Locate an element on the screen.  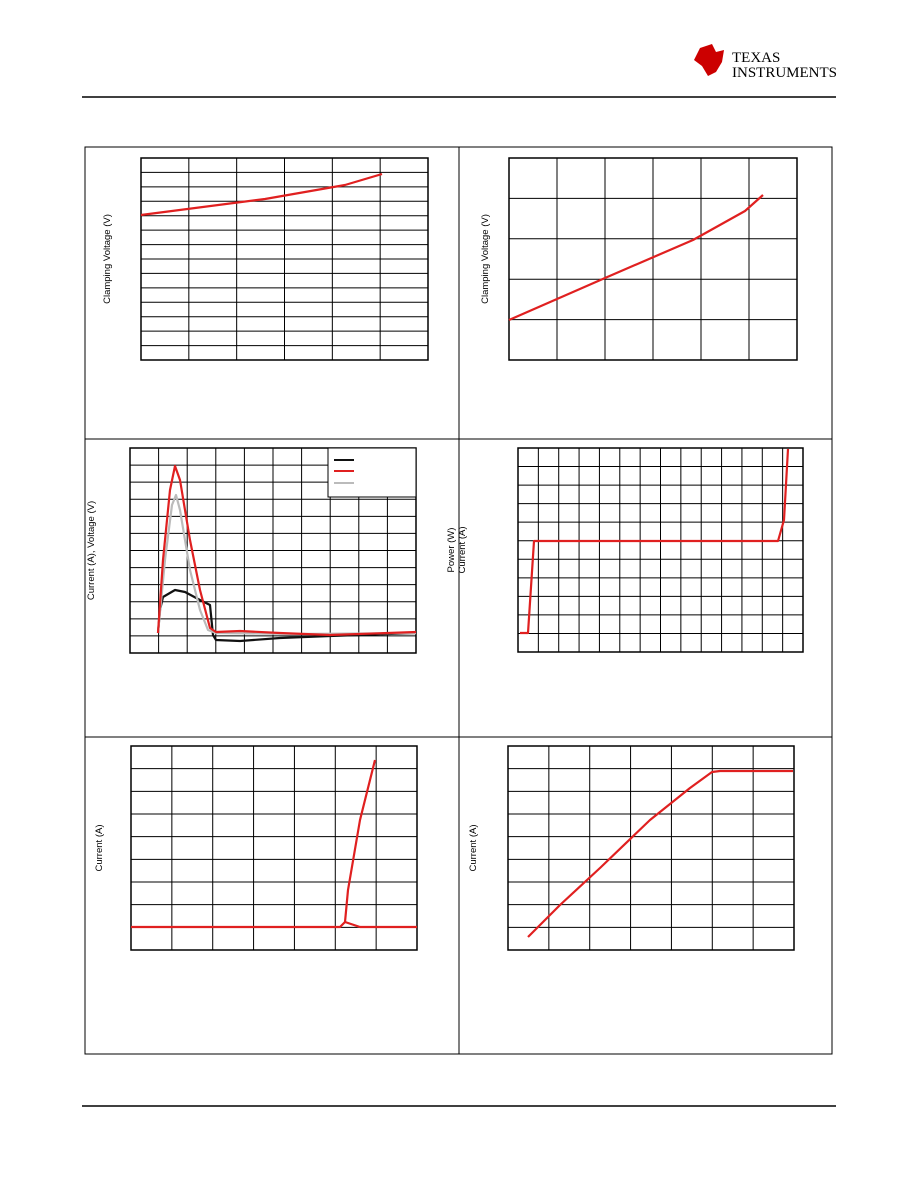
y-axis-label: Current (A), Voltage (V) is located at coordinates (91, 550).